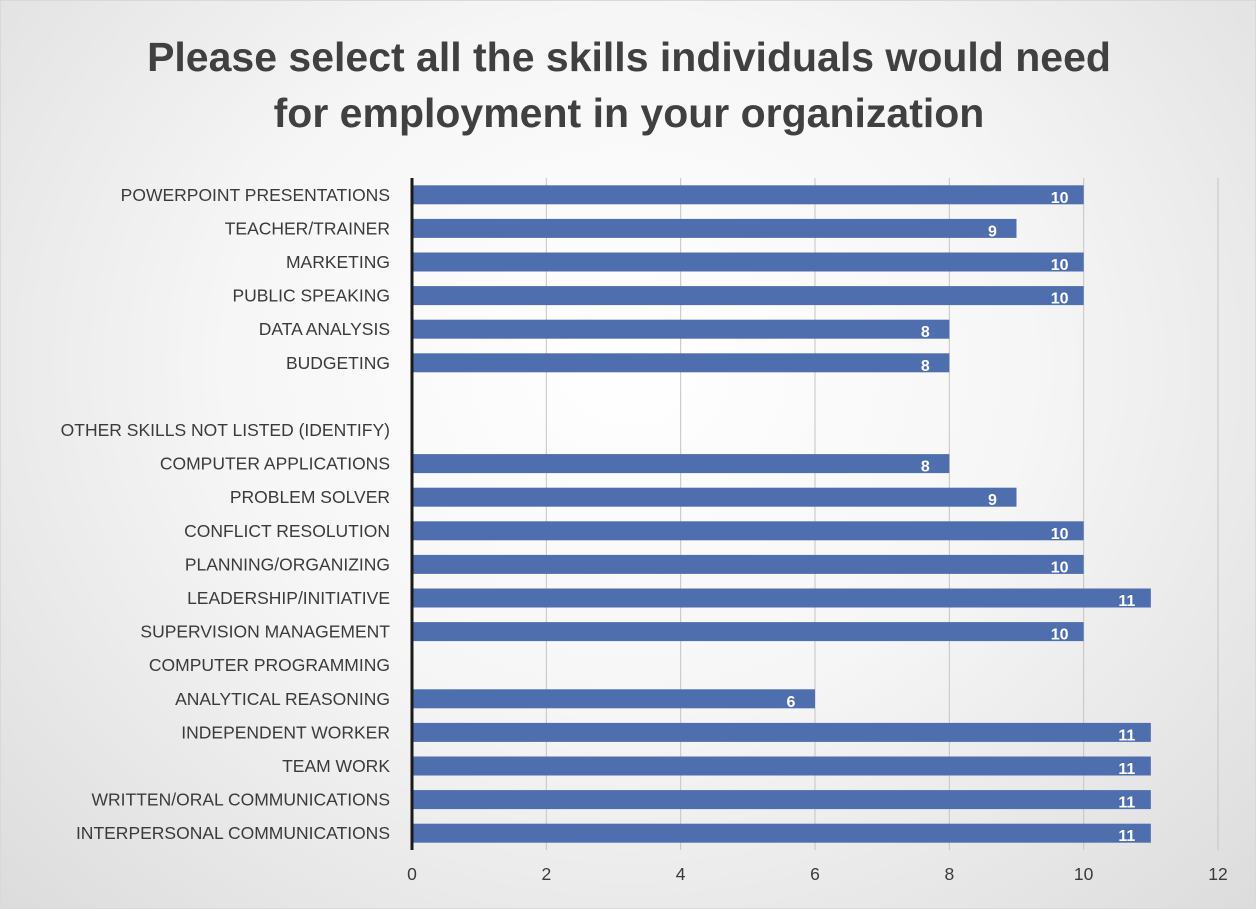 This screenshot has width=1256, height=910. What do you see at coordinates (629, 113) in the screenshot?
I see `chart-title-line-2: for employment in your organization` at bounding box center [629, 113].